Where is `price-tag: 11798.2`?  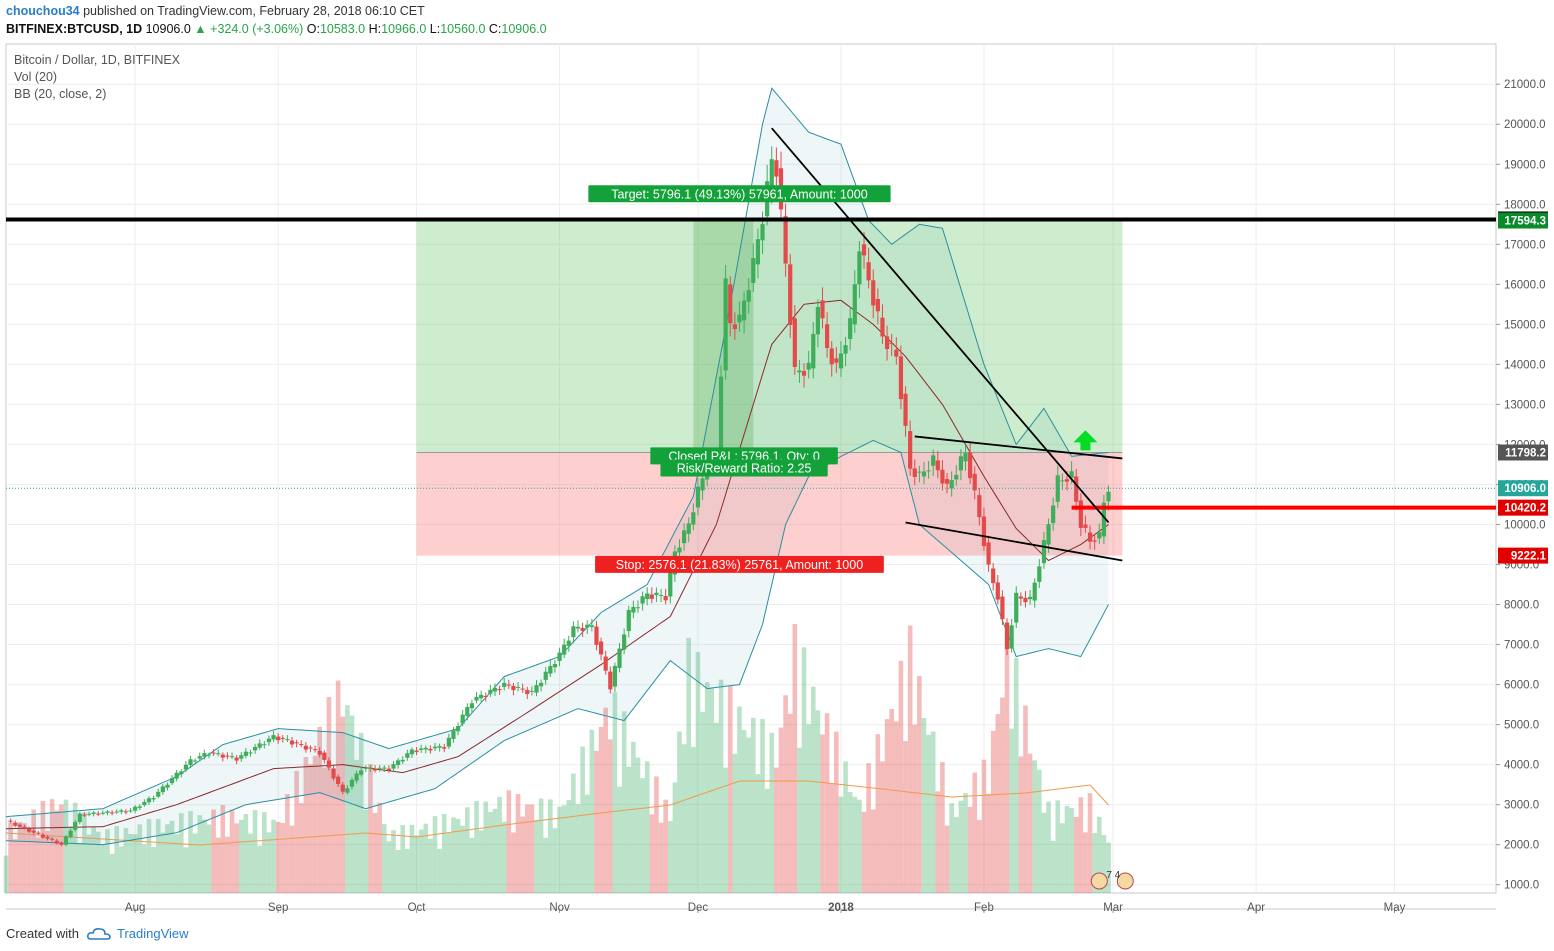
price-tag: 11798.2 is located at coordinates (1523, 452).